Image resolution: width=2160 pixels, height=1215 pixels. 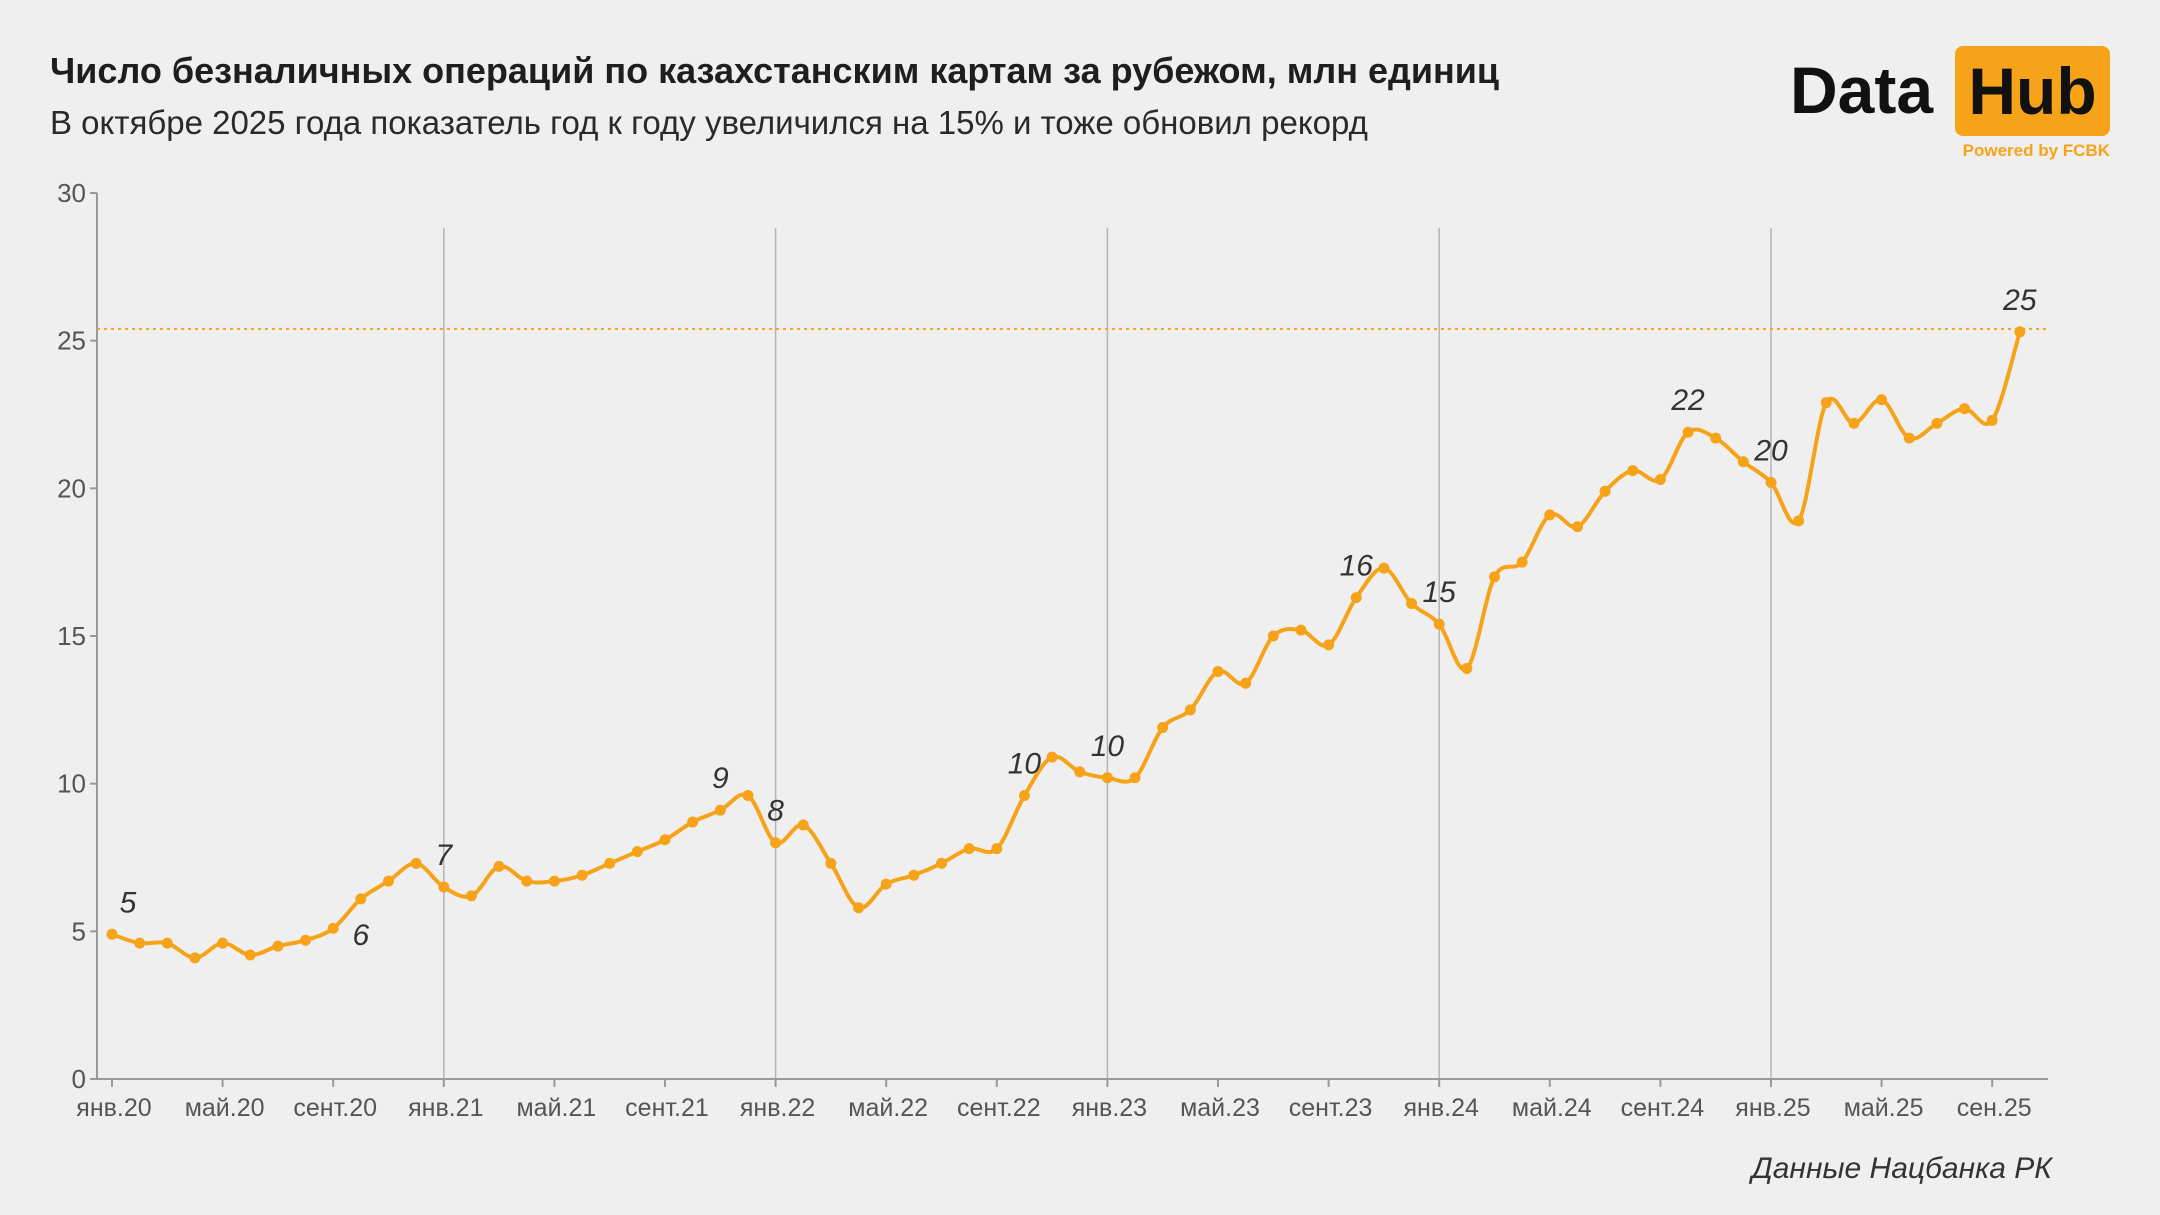 I want to click on x-tick-label: янв.24, so click(x=1441, y=1108).